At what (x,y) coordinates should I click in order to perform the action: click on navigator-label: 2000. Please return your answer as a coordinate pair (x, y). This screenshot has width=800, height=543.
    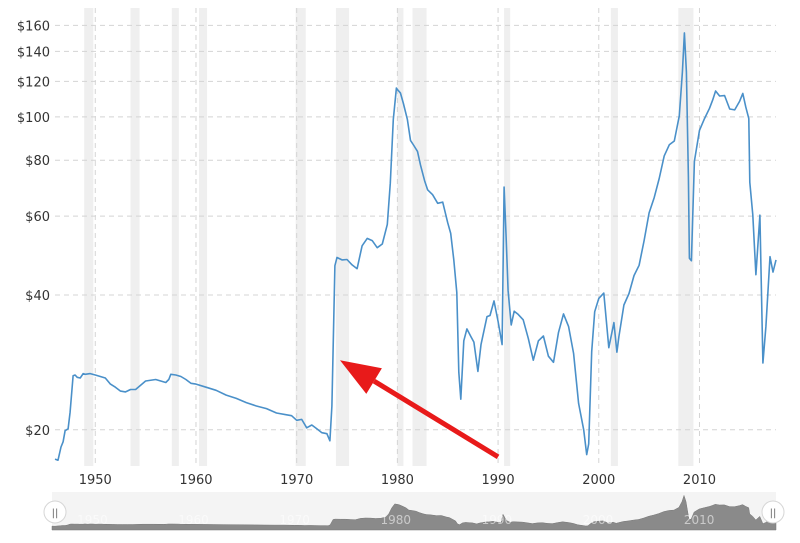
    Looking at the image, I should click on (598, 520).